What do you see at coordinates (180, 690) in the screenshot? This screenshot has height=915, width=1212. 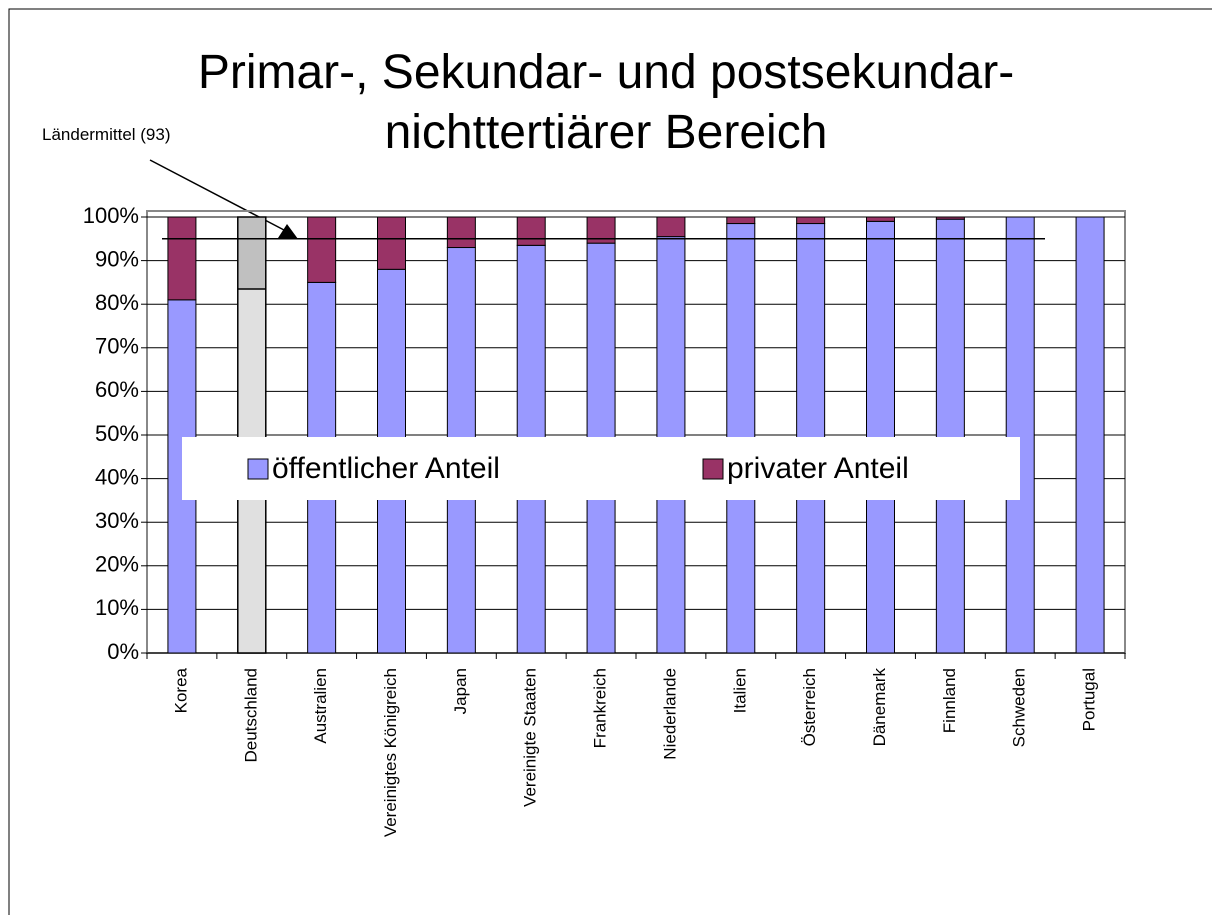 I see `x-tick-label: Korea` at bounding box center [180, 690].